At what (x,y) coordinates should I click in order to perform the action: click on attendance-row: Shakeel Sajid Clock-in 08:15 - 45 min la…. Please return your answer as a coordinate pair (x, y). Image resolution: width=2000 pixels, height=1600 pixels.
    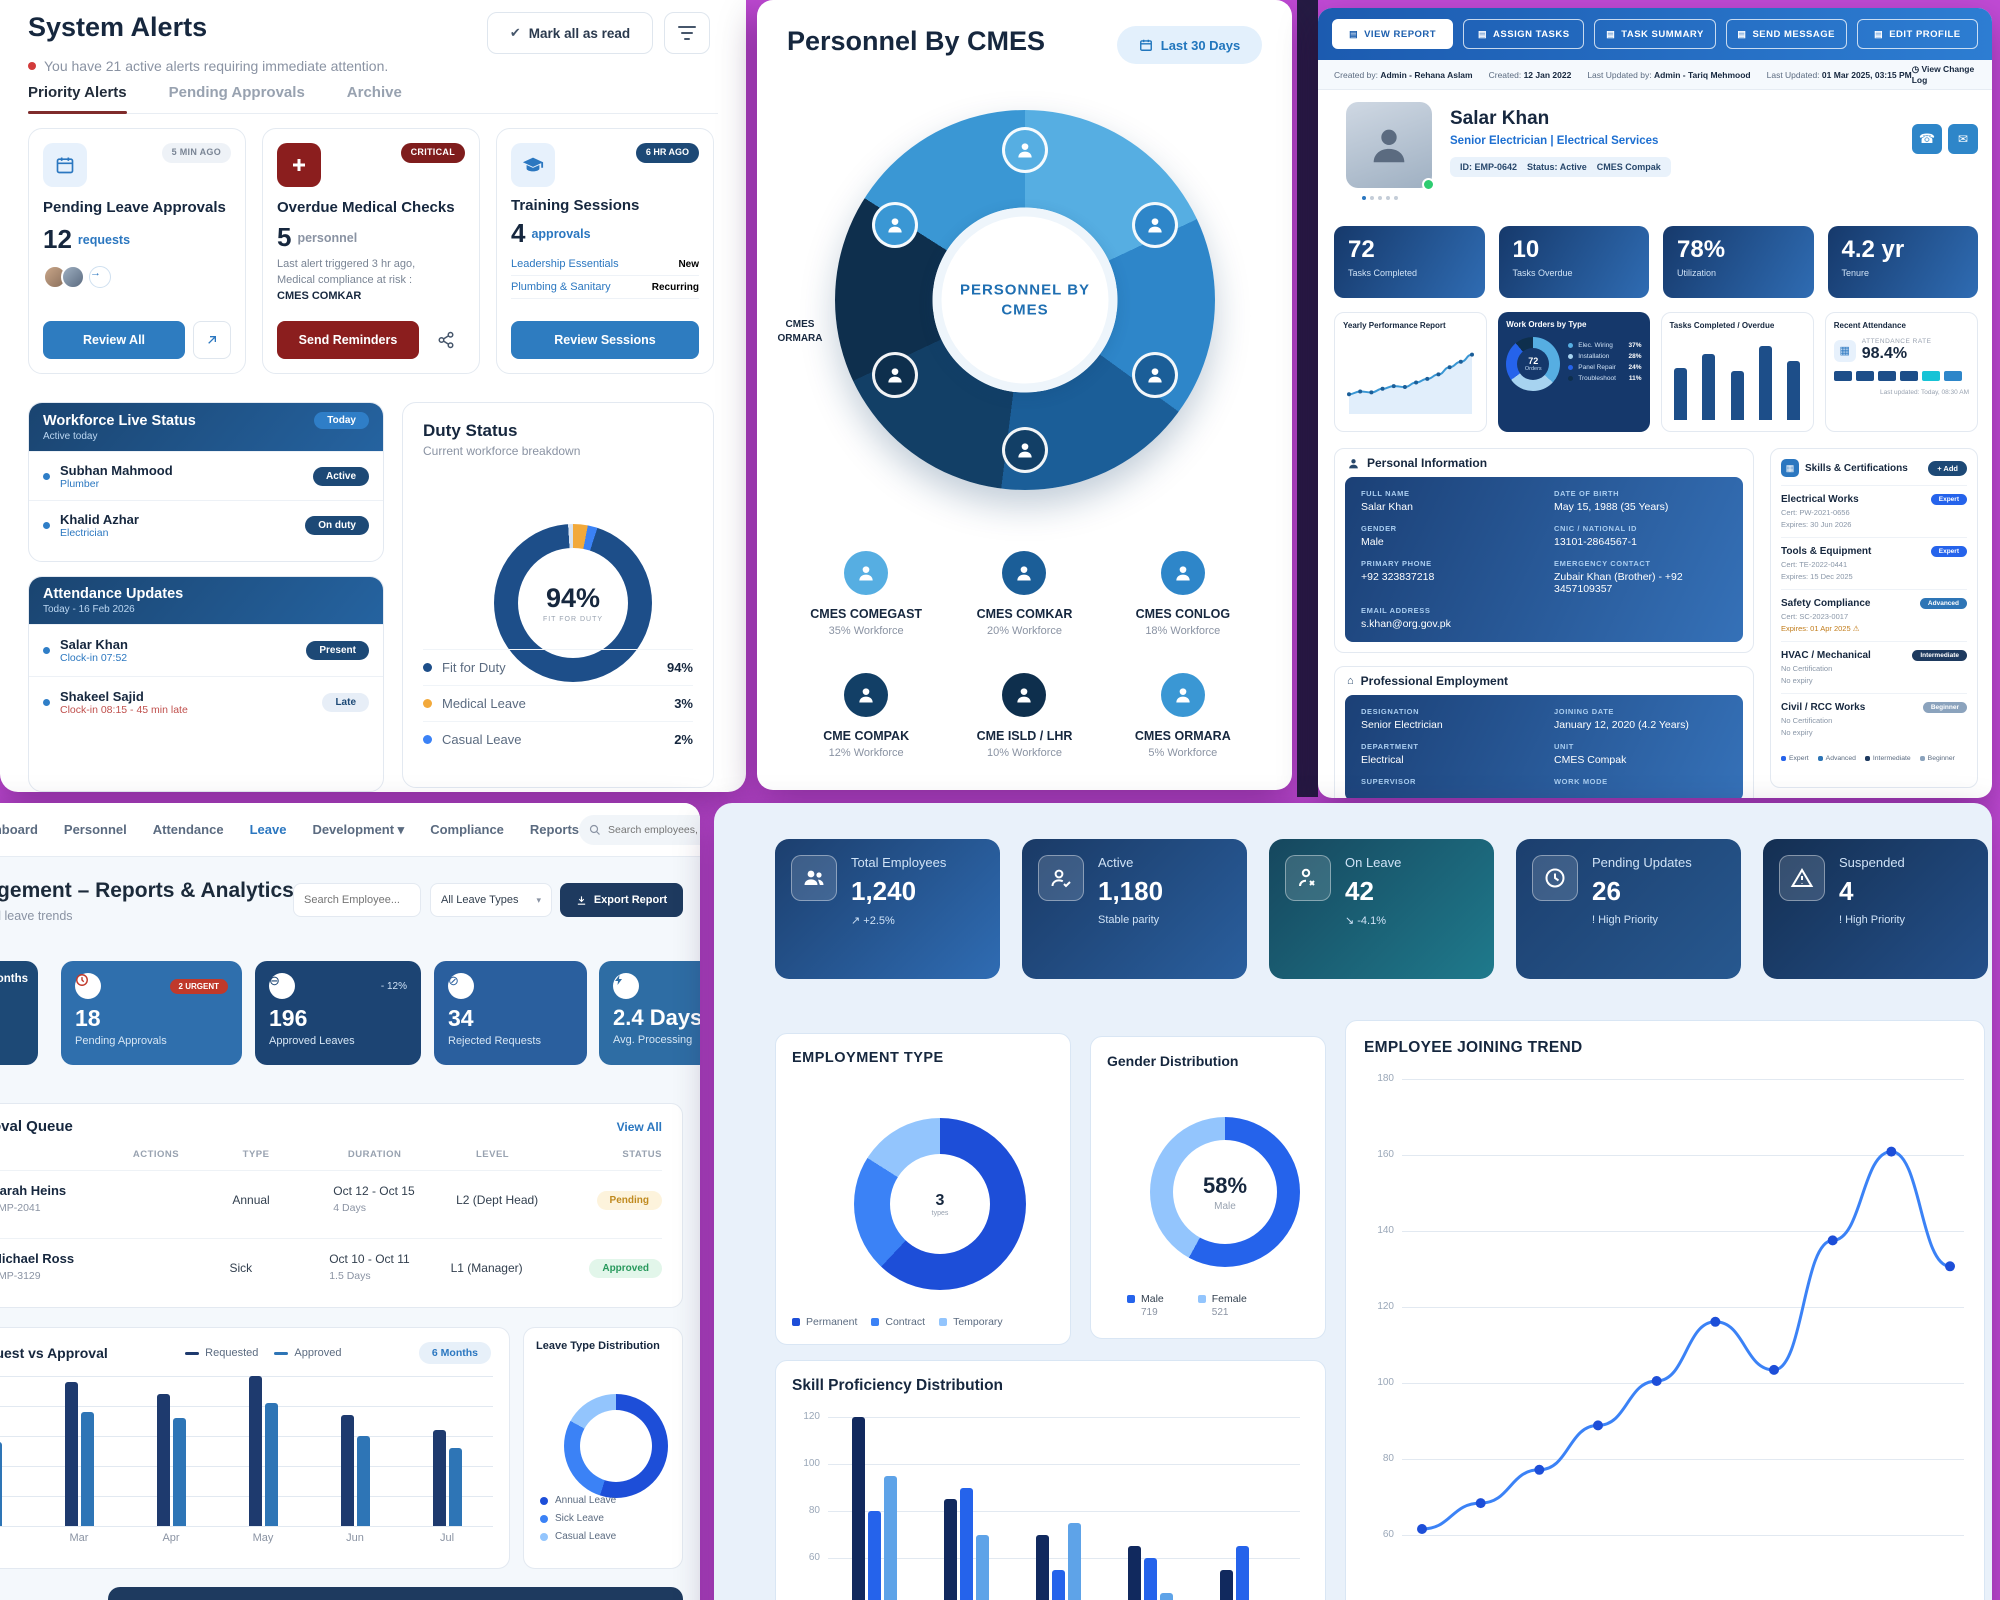
    Looking at the image, I should click on (206, 702).